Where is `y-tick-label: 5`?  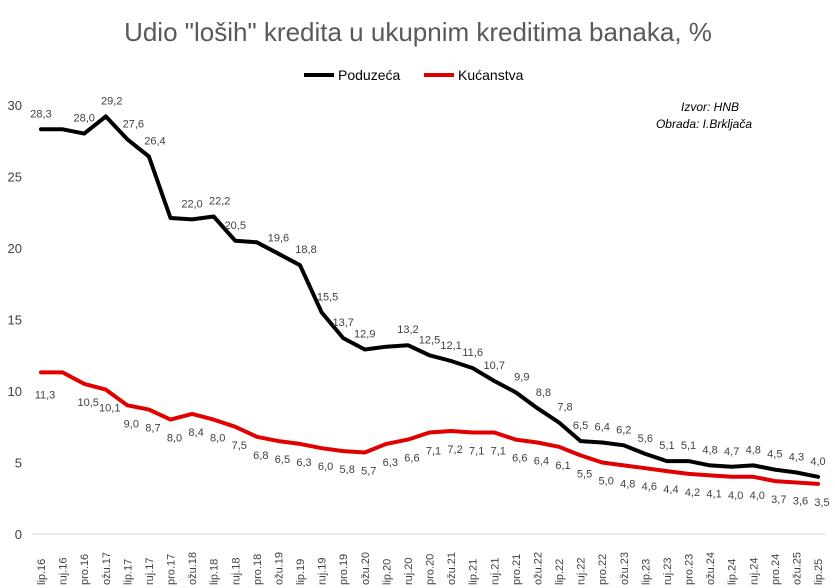
y-tick-label: 5 is located at coordinates (18, 463).